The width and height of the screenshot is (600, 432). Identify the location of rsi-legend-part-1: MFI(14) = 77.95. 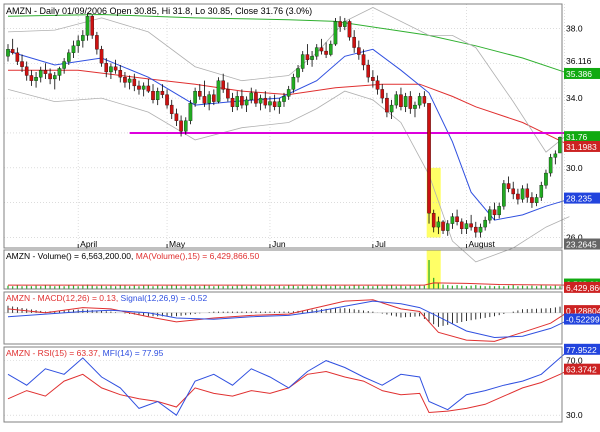
(131, 353).